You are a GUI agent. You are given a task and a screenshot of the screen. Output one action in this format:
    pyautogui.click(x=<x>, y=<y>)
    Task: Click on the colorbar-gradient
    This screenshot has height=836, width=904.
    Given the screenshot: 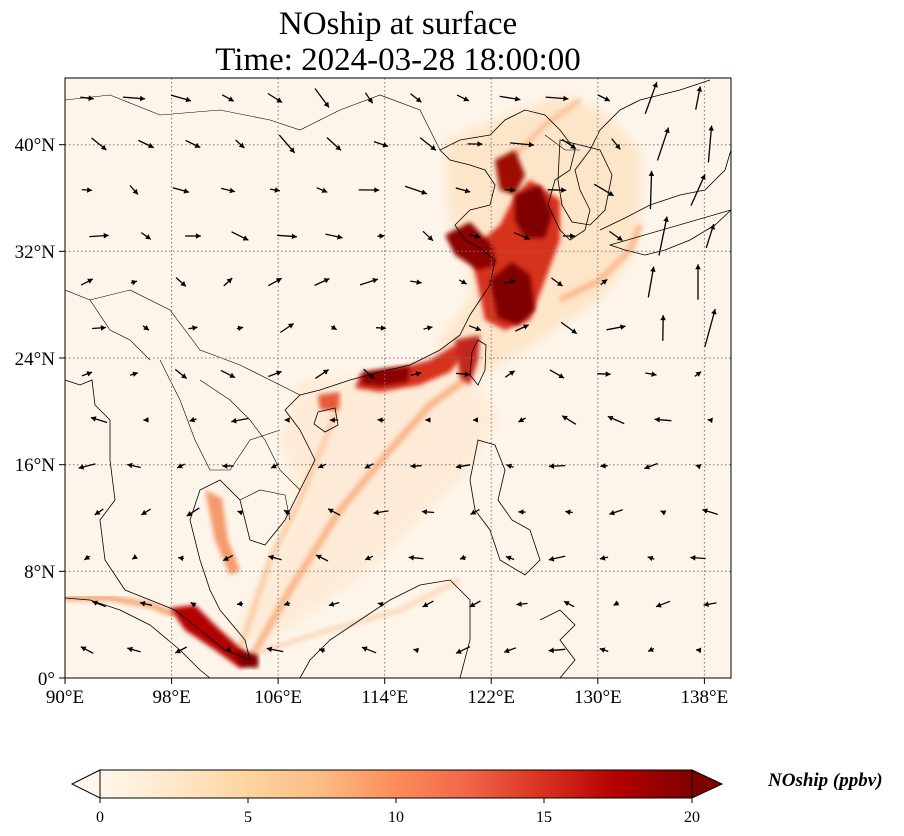 What is the action you would take?
    pyautogui.click(x=396, y=784)
    